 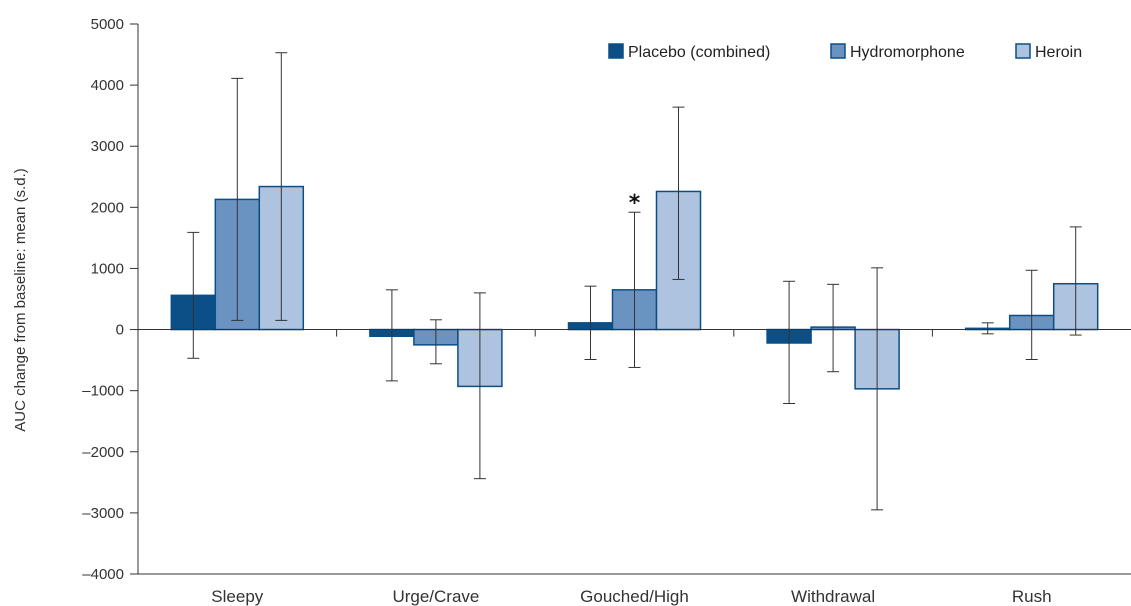 I want to click on category-label: Gouched/High, so click(x=634, y=596).